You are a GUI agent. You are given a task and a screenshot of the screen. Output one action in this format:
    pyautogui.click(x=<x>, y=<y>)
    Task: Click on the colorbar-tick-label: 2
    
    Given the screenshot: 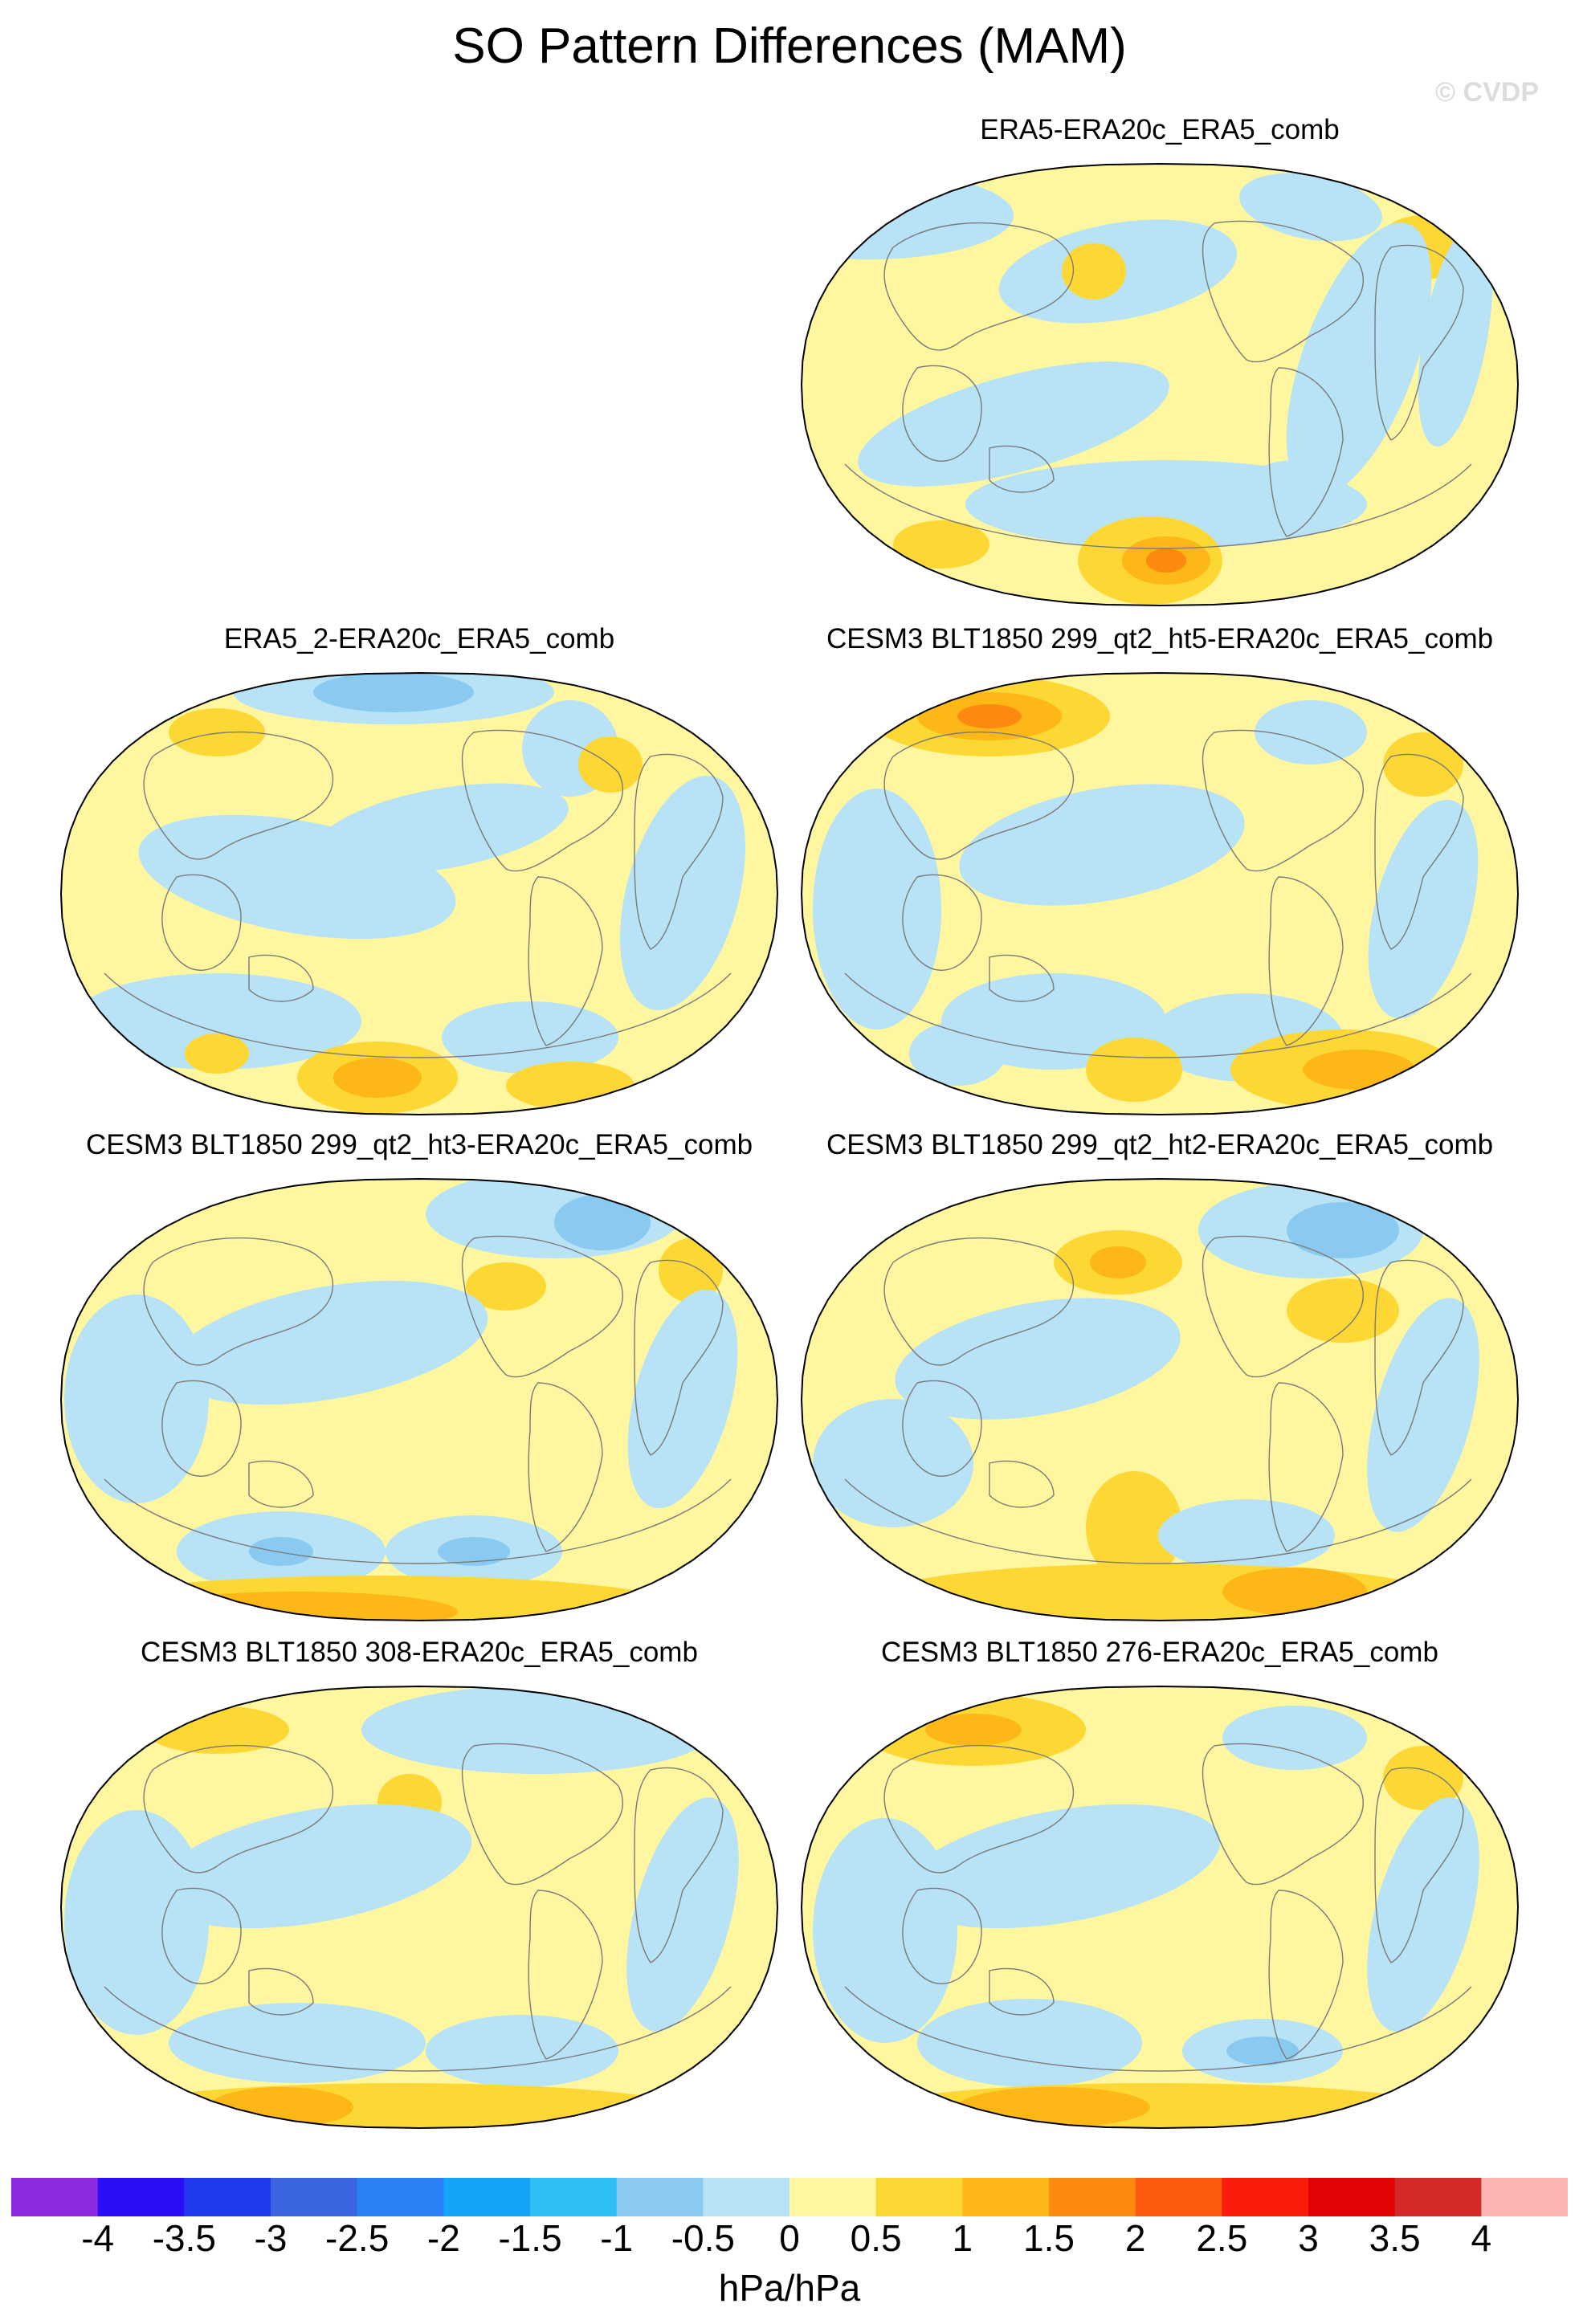 What is the action you would take?
    pyautogui.click(x=1135, y=2238)
    